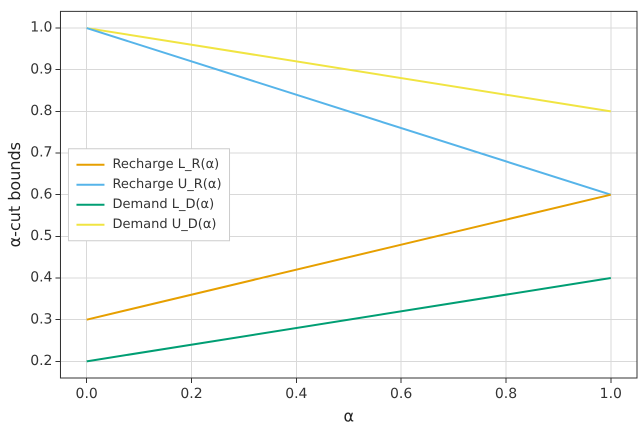  What do you see at coordinates (41, 69) in the screenshot?
I see `y-tick-label: 0.9` at bounding box center [41, 69].